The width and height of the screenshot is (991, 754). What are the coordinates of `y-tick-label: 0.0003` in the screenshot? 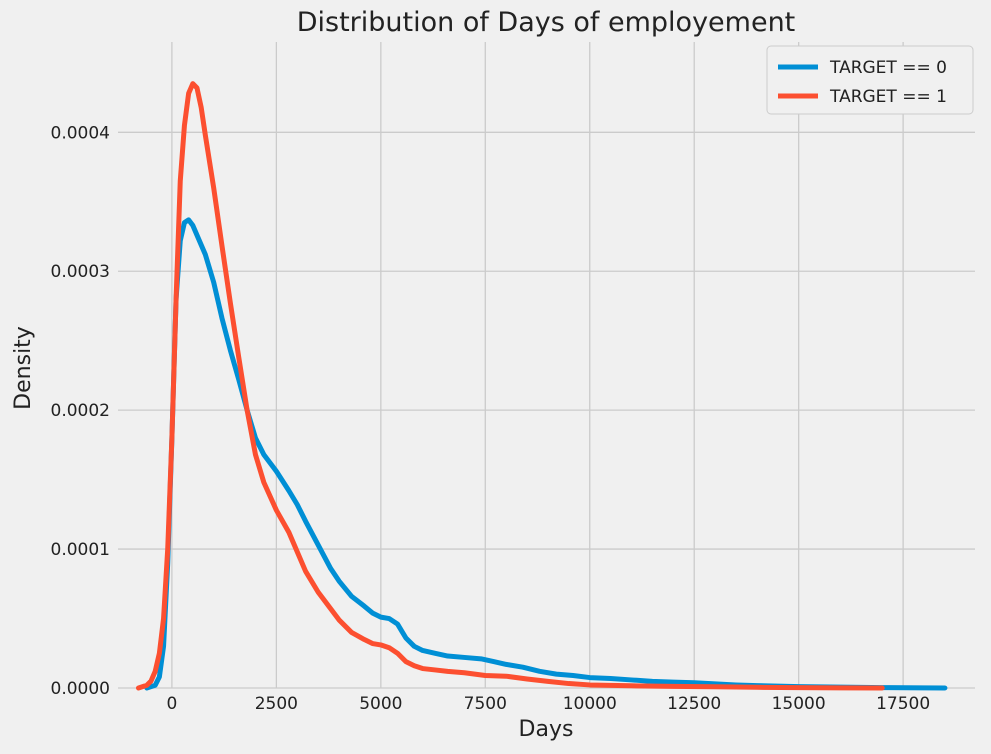 It's located at (80, 272).